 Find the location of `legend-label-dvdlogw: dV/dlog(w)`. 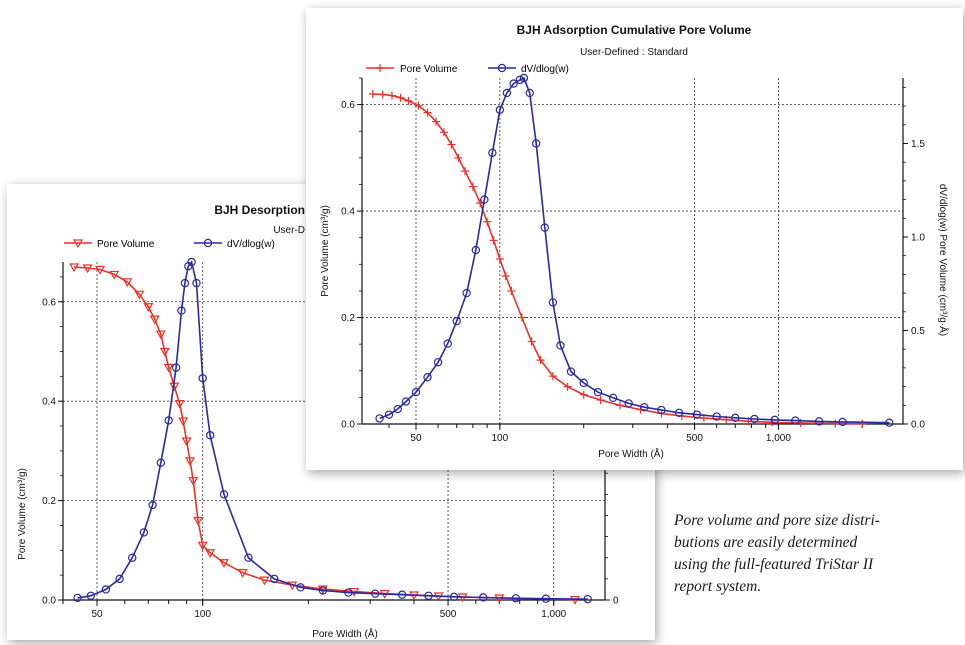

legend-label-dvdlogw: dV/dlog(w) is located at coordinates (545, 69).